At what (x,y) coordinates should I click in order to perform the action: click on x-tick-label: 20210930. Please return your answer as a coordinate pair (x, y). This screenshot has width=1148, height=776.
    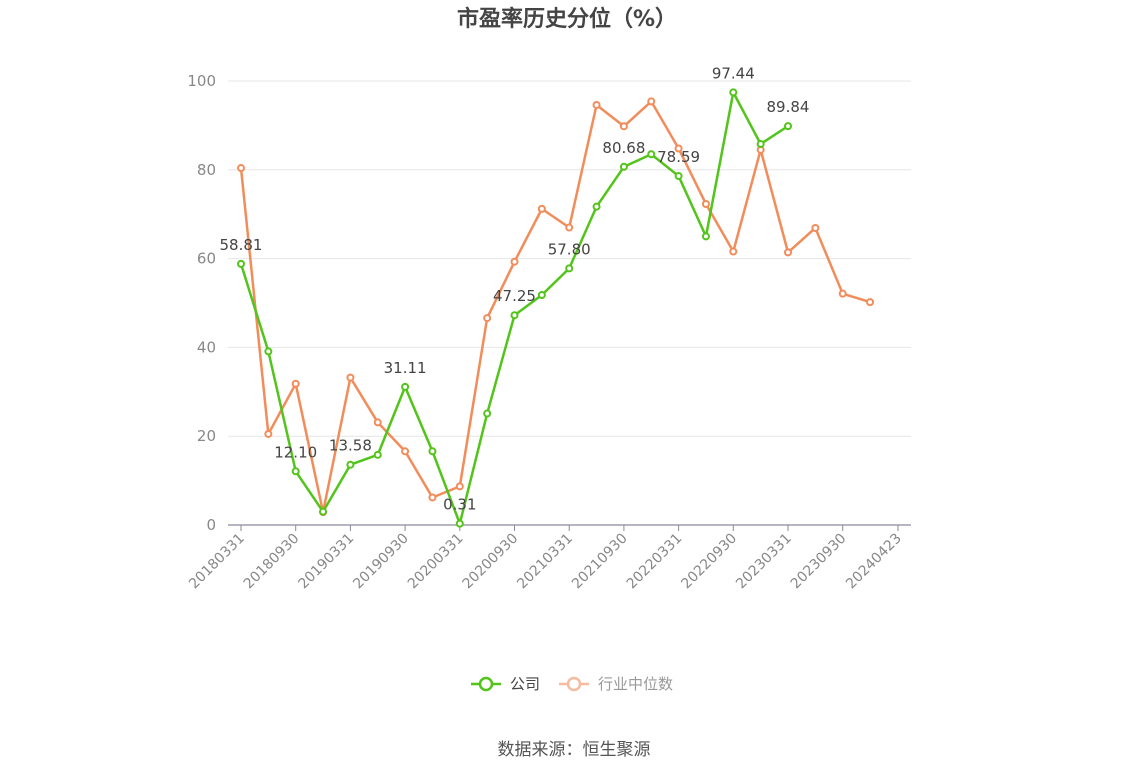
    Looking at the image, I should click on (600, 562).